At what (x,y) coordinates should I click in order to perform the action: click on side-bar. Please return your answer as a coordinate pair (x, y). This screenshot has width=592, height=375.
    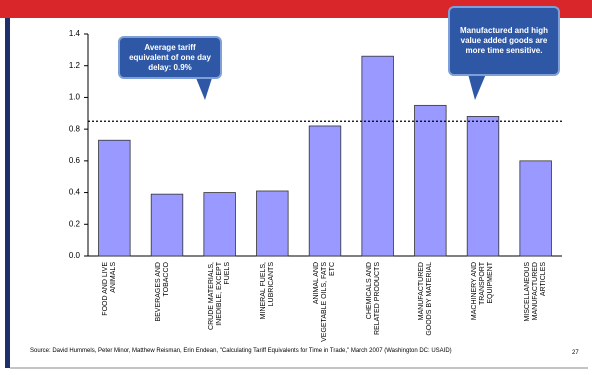
    Looking at the image, I should click on (7, 193).